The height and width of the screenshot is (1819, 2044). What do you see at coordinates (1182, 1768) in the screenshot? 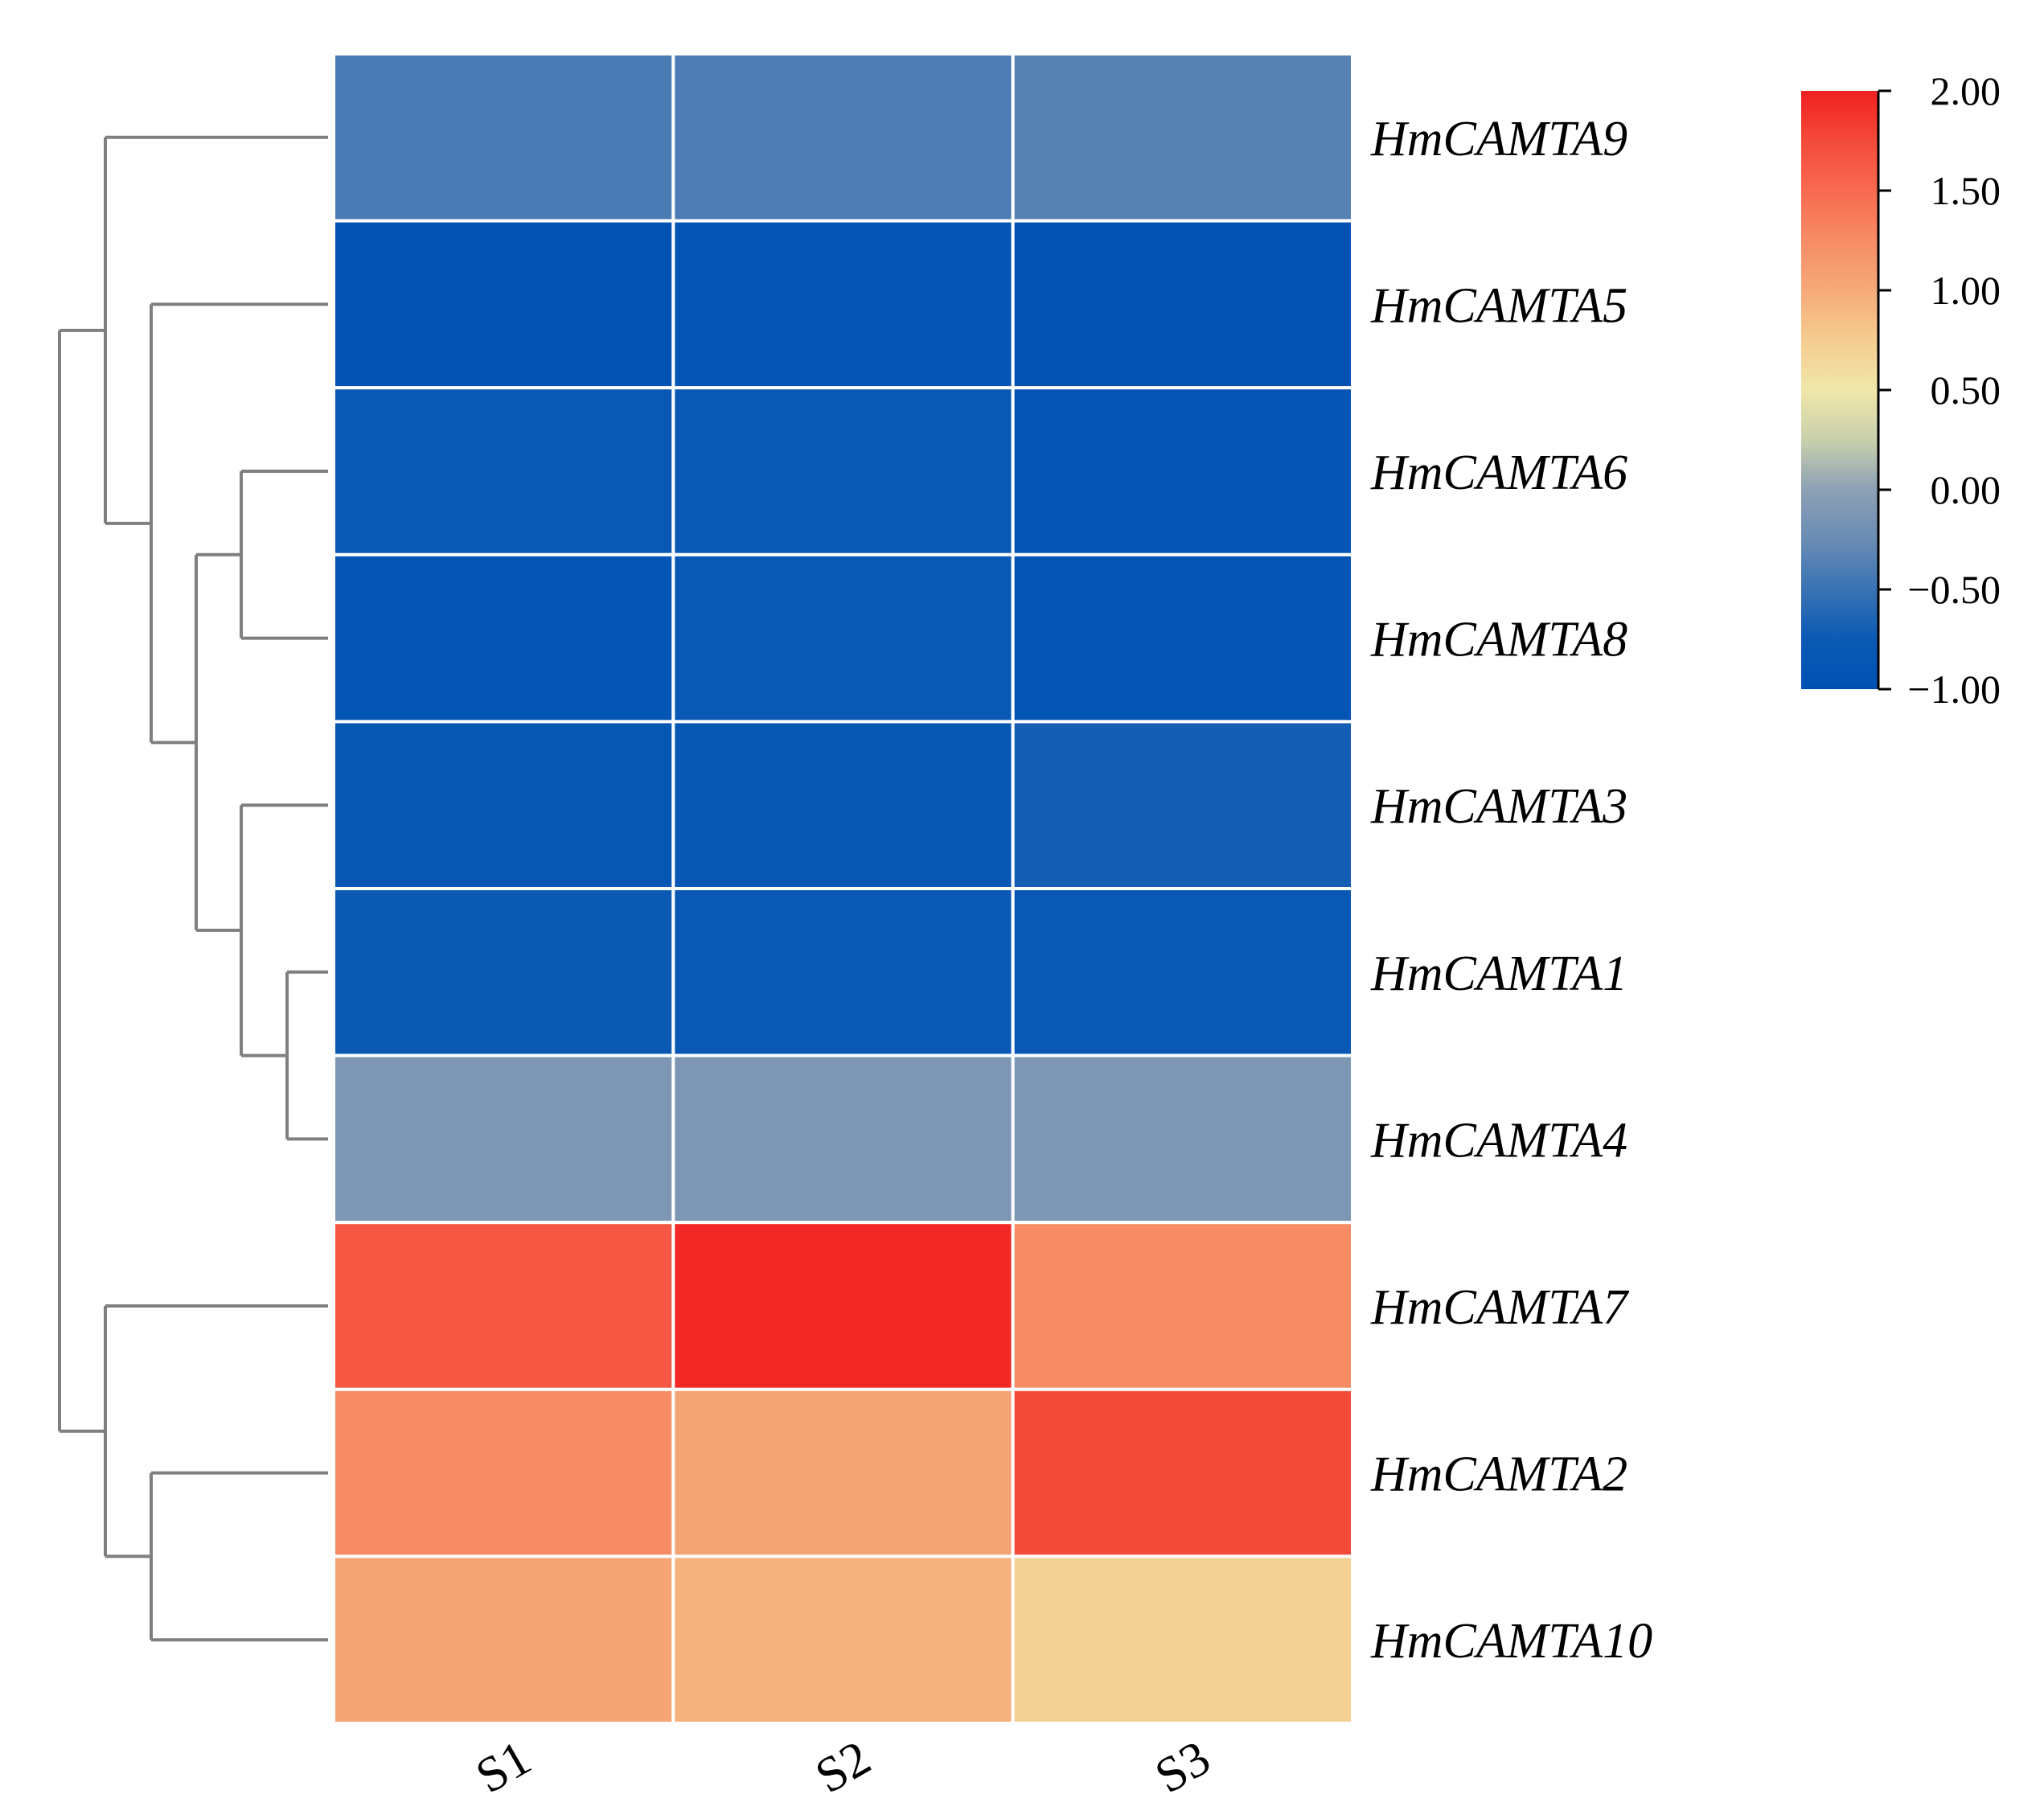
I see `column-label: S3` at bounding box center [1182, 1768].